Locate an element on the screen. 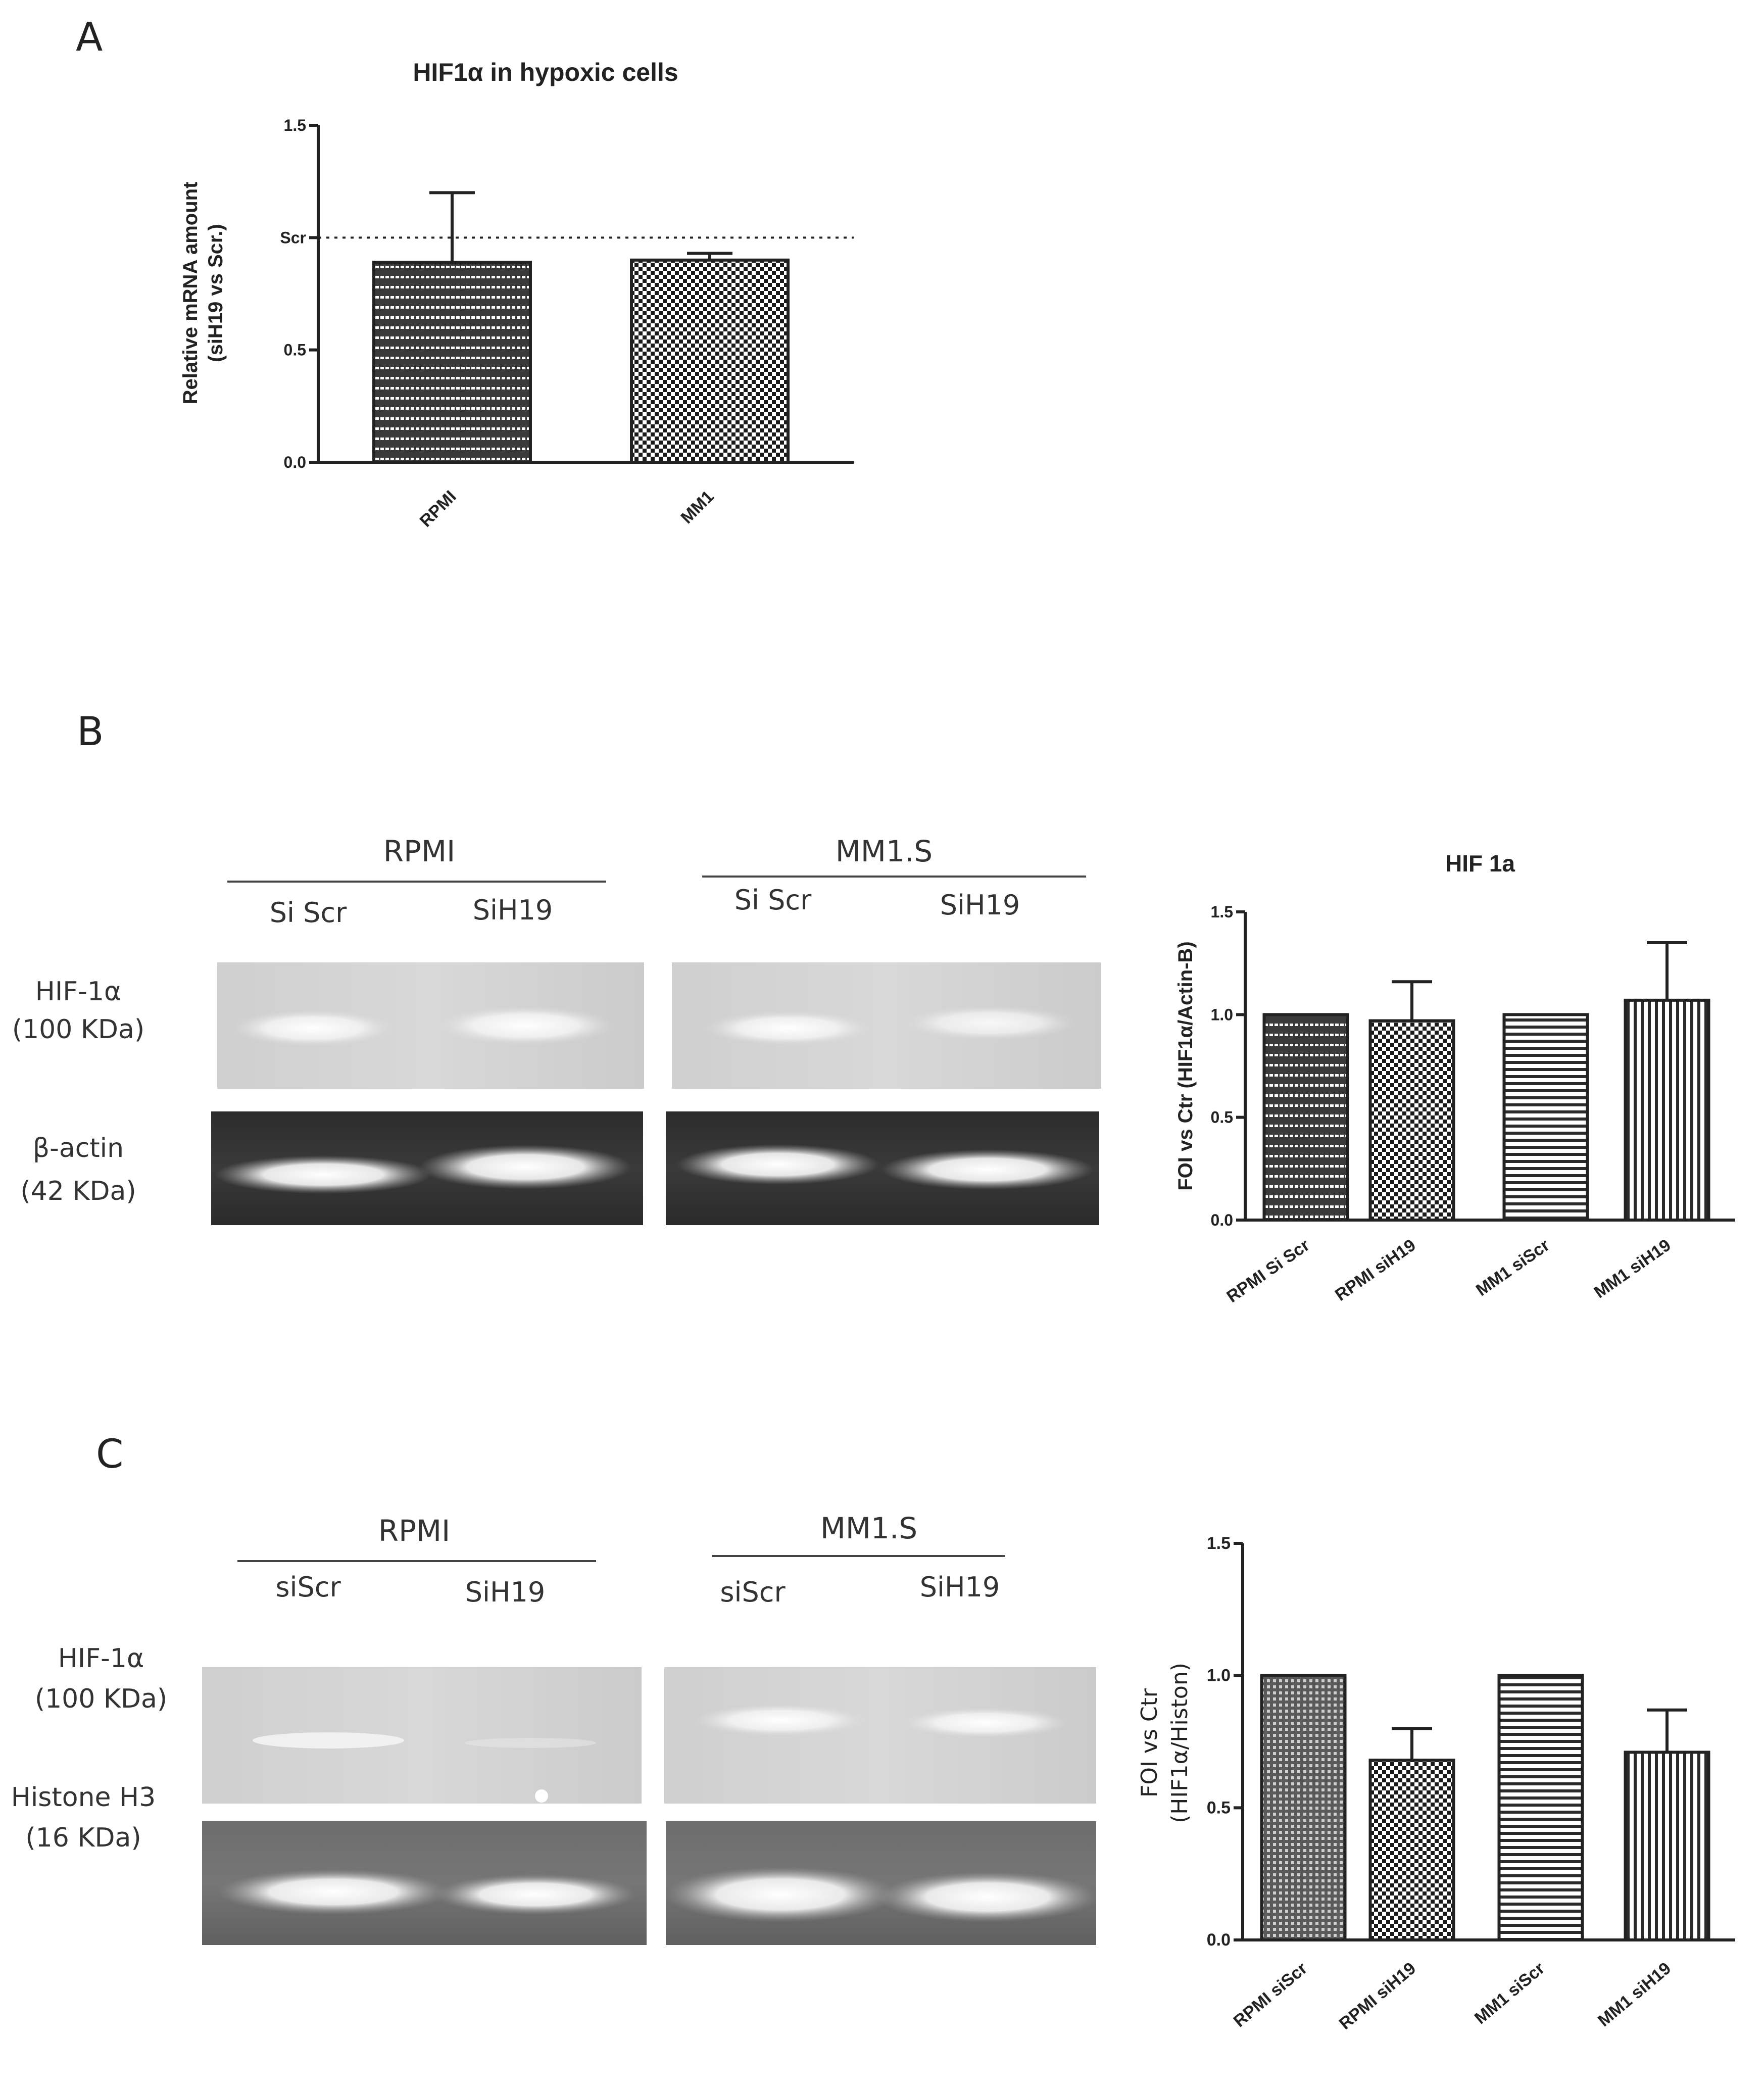  chart-b-bars is located at coordinates (1486, 1082).